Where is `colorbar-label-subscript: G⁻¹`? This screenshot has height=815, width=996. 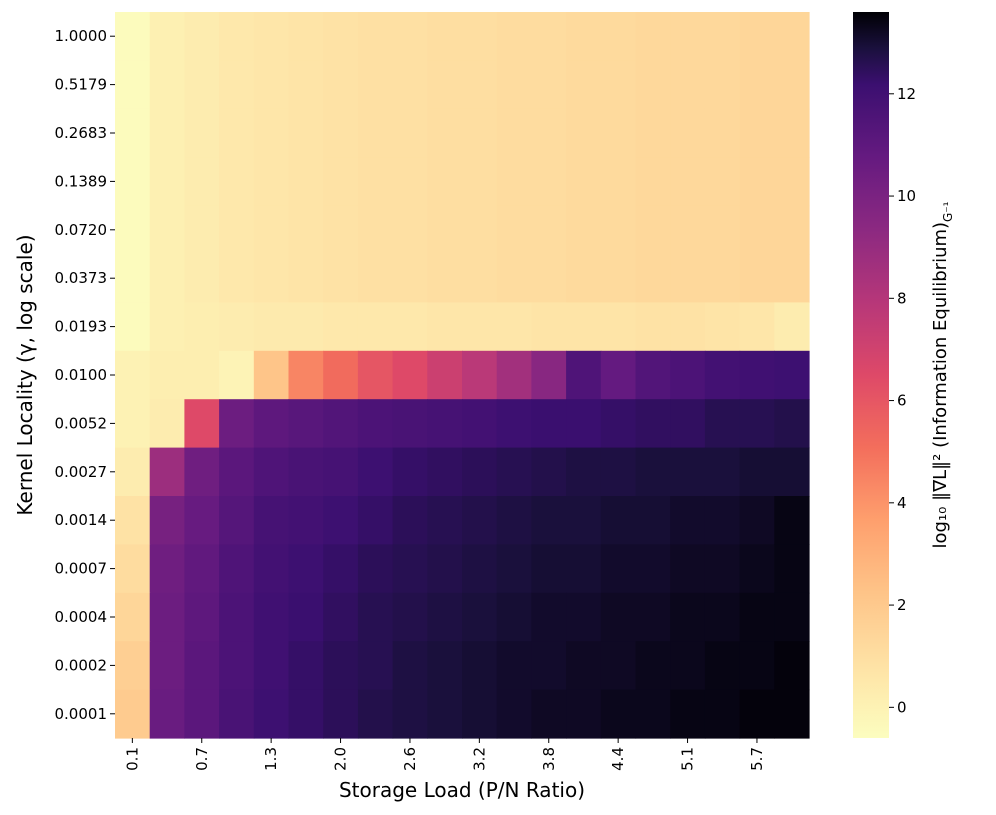
colorbar-label-subscript: G⁻¹ is located at coordinates (948, 211).